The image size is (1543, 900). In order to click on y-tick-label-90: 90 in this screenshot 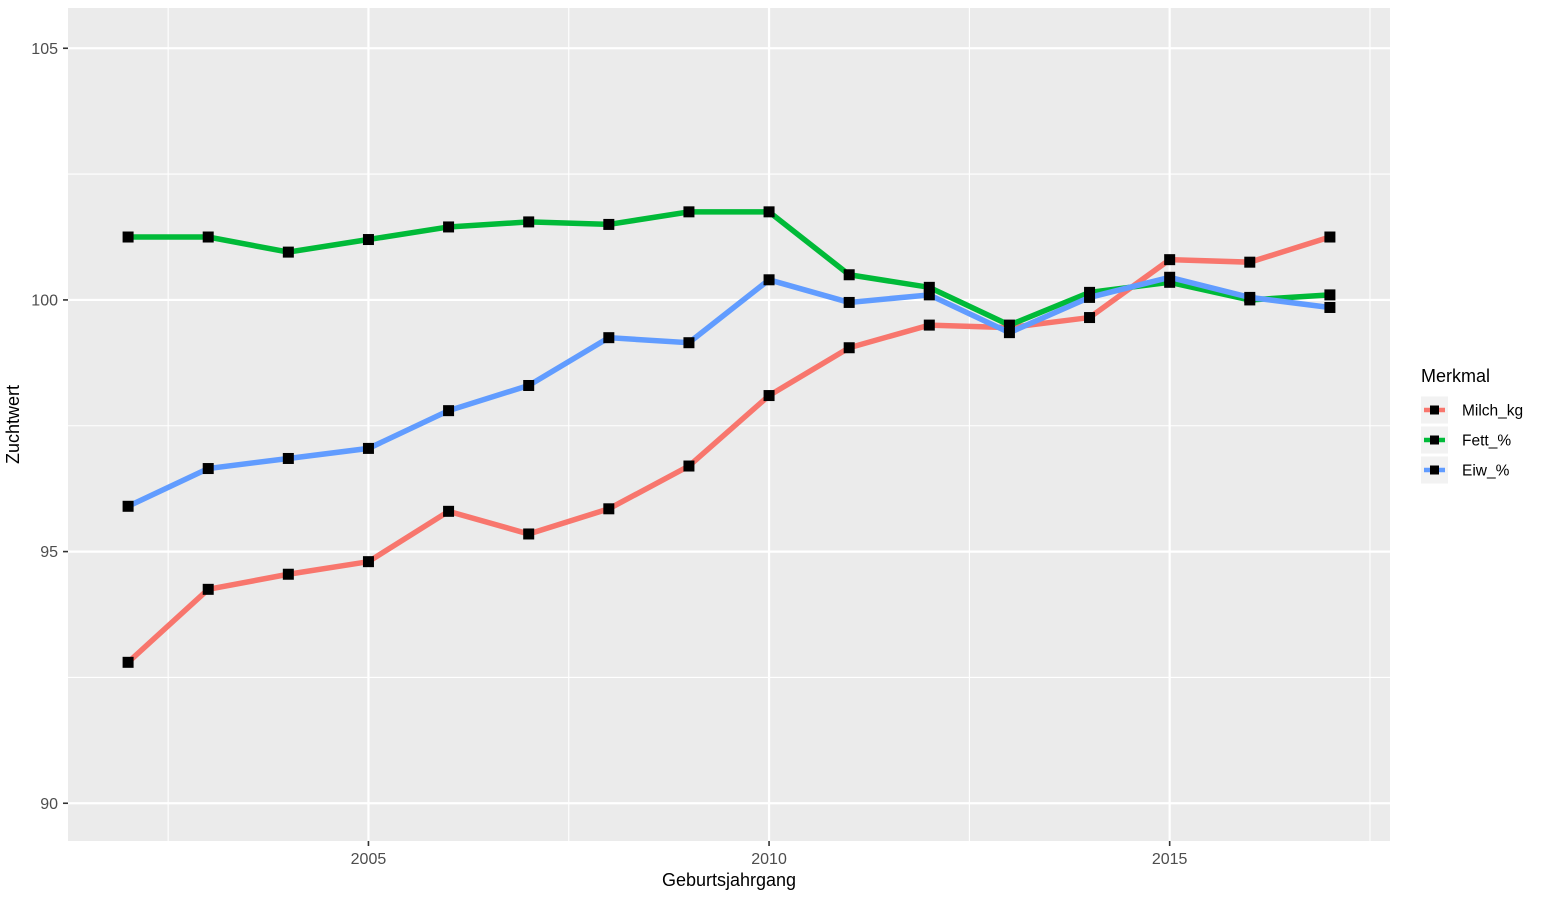, I will do `click(49, 804)`.